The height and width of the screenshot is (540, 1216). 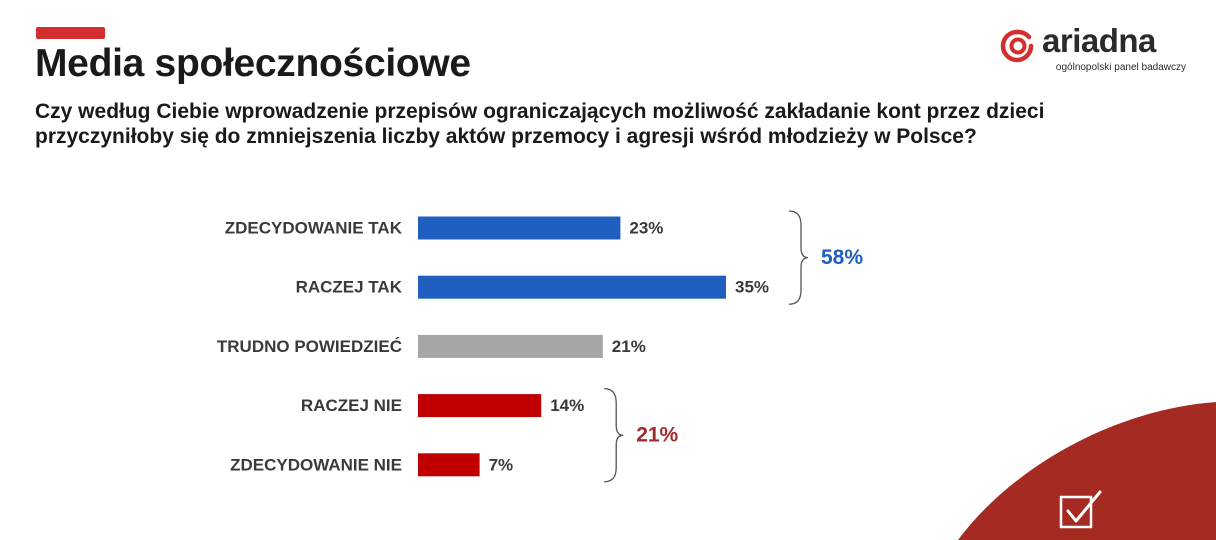 What do you see at coordinates (349, 287) in the screenshot?
I see `category-label: RACZEJ TAK` at bounding box center [349, 287].